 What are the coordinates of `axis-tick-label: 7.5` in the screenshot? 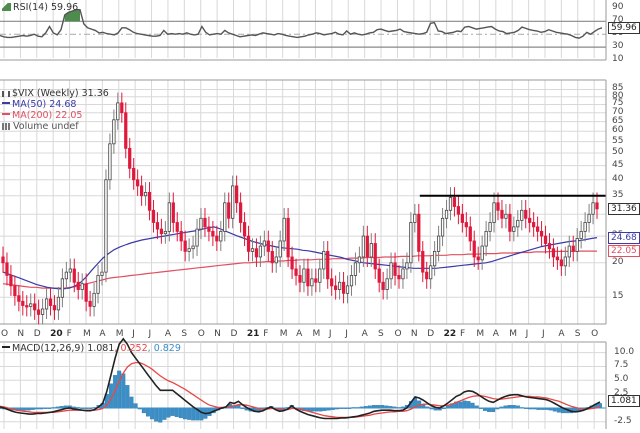 It's located at (621, 365).